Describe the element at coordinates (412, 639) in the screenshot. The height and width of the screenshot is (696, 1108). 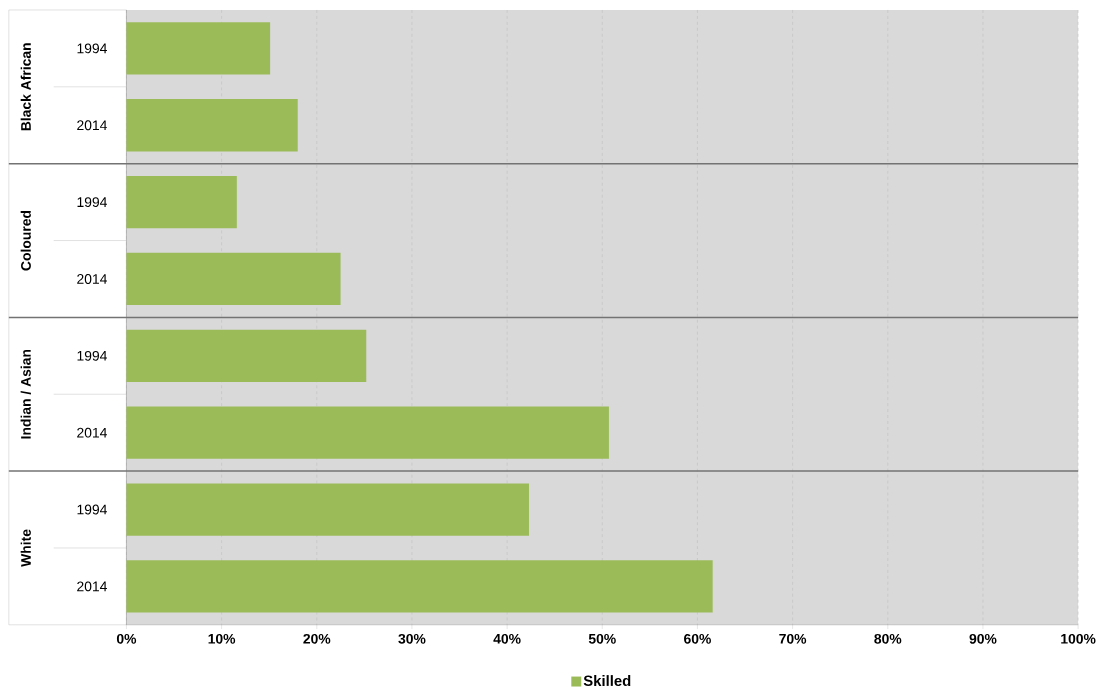
I see `x-tick-label: 30%` at that location.